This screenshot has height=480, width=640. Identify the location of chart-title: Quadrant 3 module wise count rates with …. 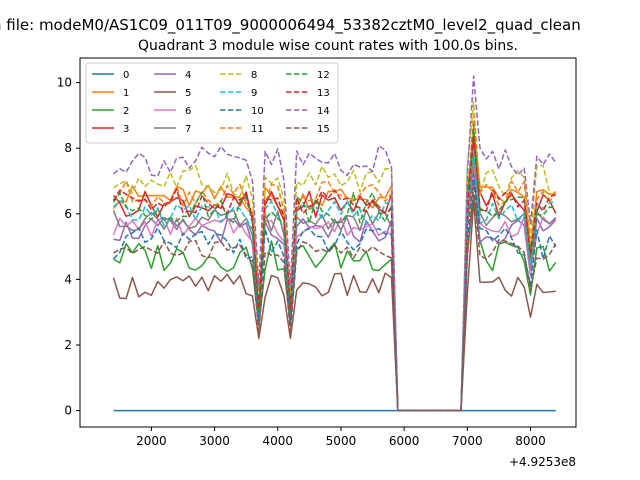
(328, 46).